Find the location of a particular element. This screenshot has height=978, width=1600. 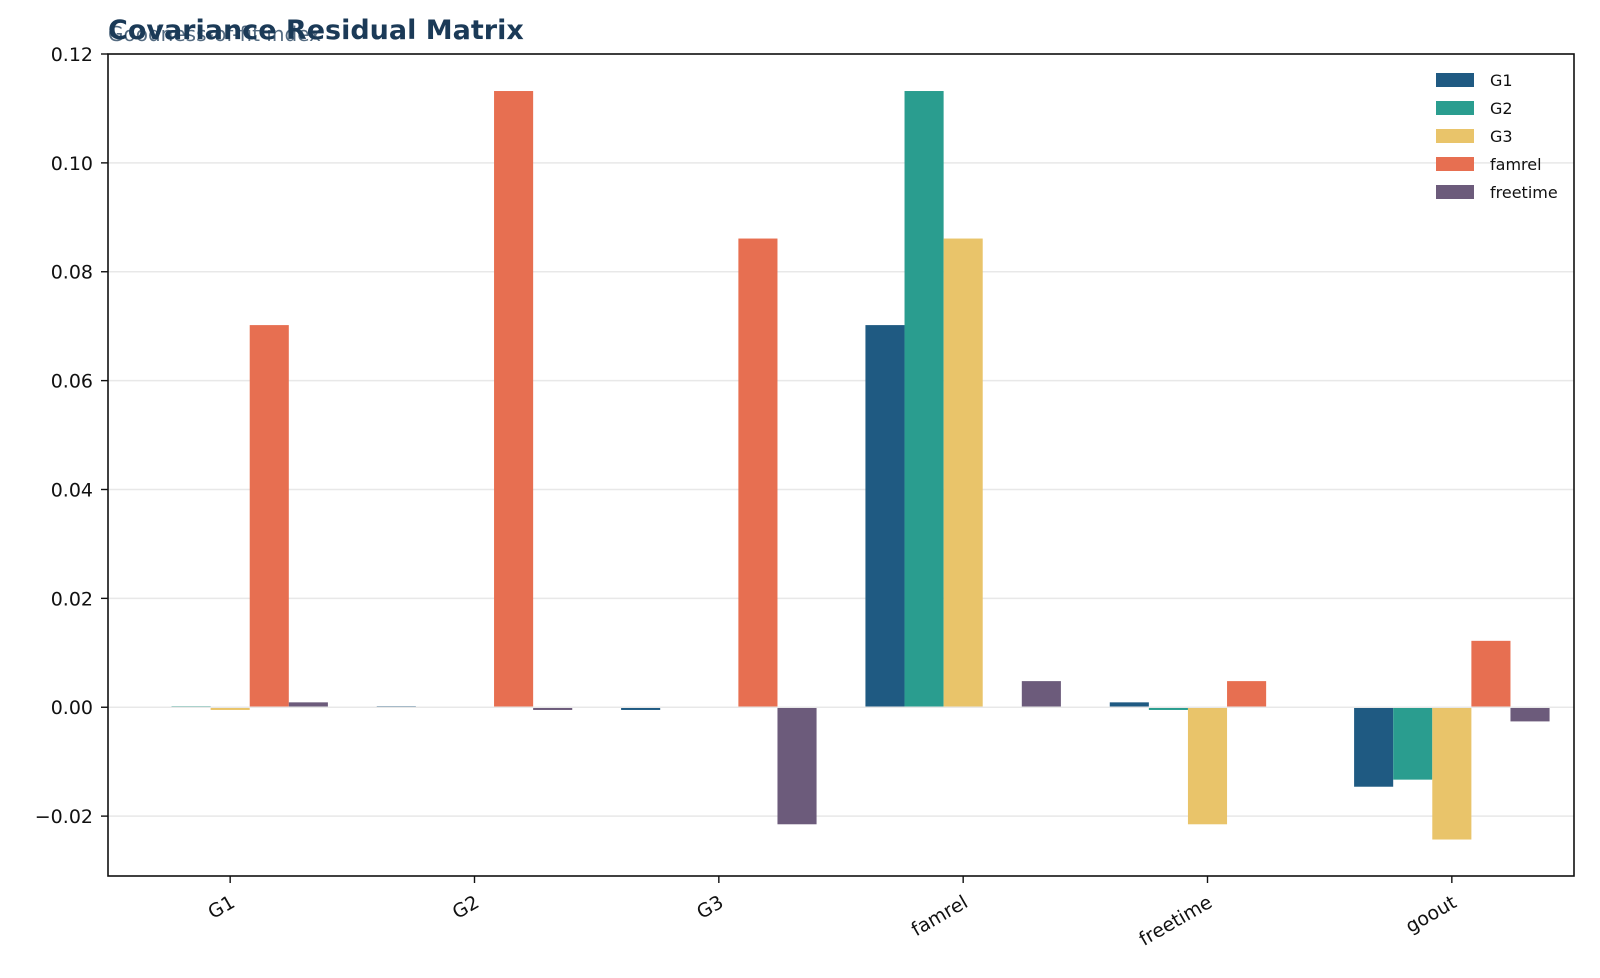

bar-freetime-famrel is located at coordinates (1041, 694).